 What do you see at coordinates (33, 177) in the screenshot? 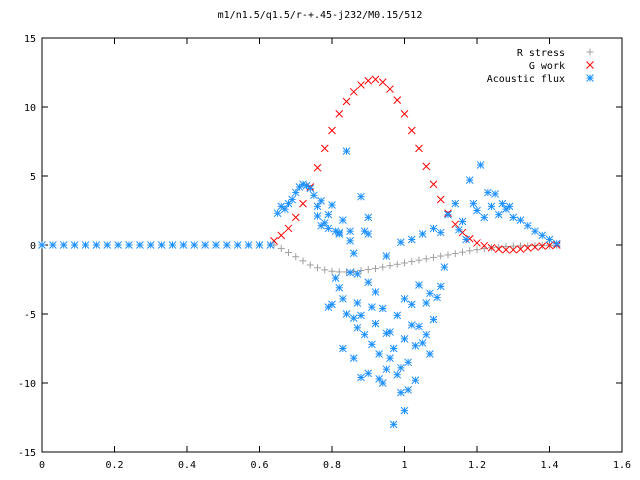
I see `y-tick-label: 5` at bounding box center [33, 177].